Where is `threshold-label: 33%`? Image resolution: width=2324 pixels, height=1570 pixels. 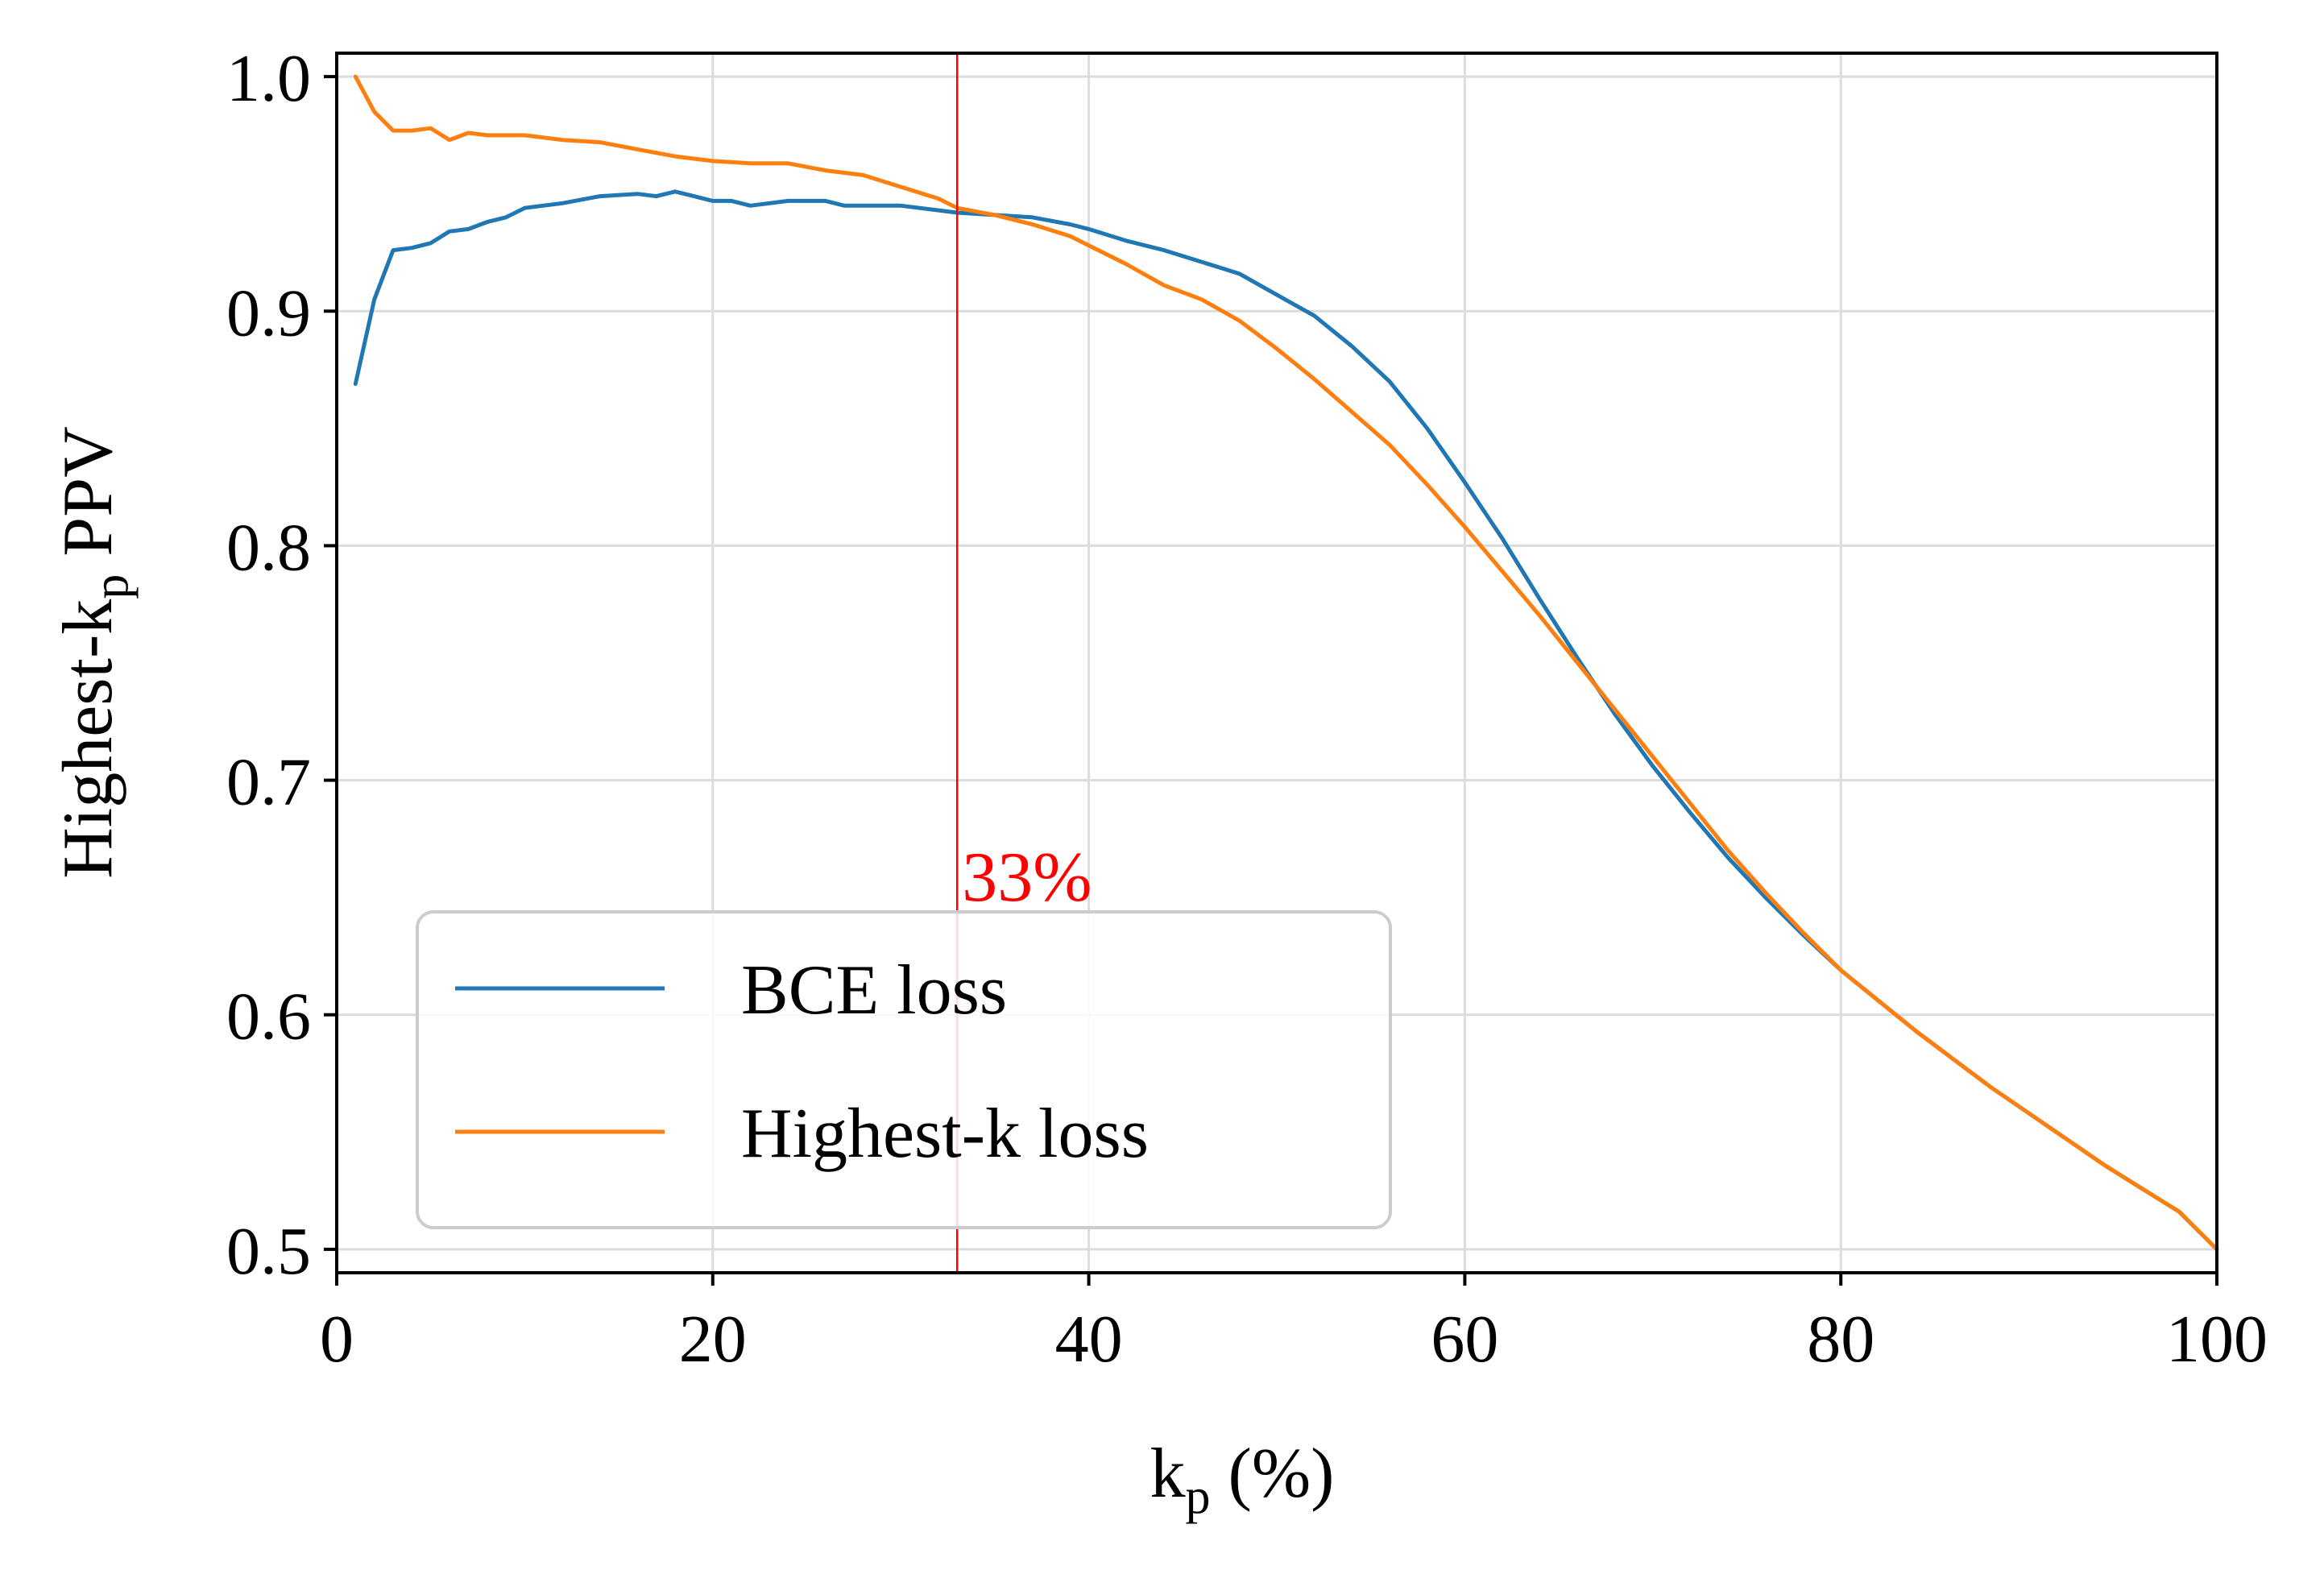
threshold-label: 33% is located at coordinates (1027, 878).